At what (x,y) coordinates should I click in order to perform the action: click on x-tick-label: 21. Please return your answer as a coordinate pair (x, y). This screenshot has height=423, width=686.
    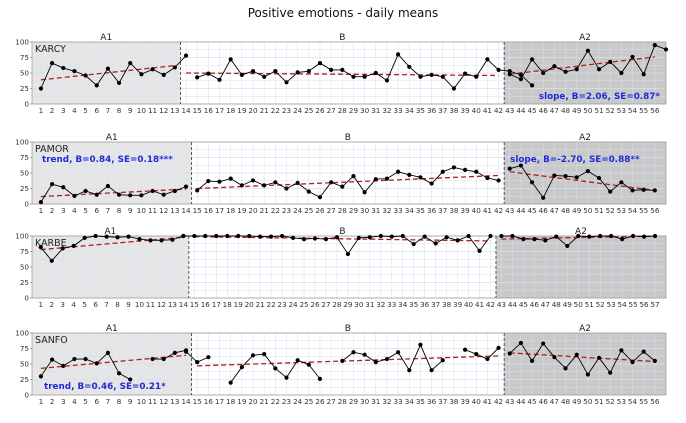
    Looking at the image, I should click on (260, 304).